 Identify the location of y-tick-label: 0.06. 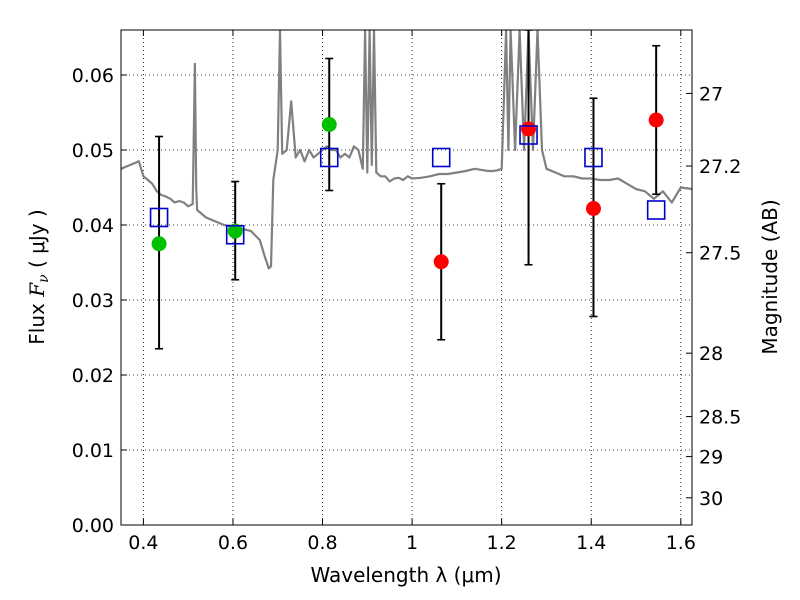
(93, 76).